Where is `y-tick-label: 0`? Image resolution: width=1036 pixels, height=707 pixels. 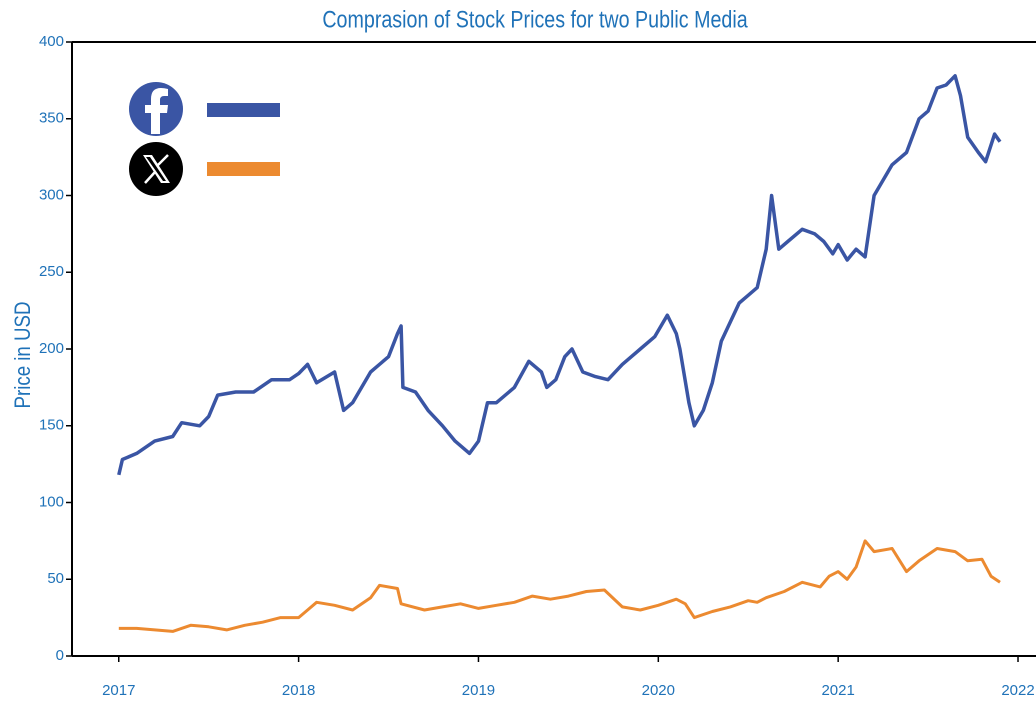 y-tick-label: 0 is located at coordinates (60, 655).